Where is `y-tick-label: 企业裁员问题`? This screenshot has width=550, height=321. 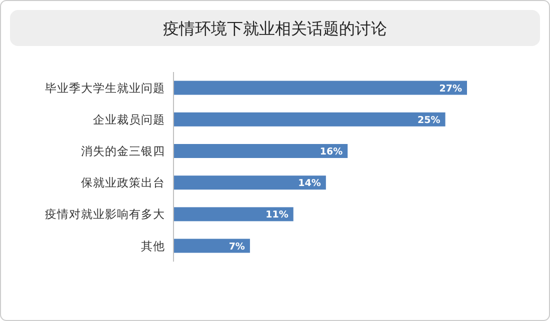
y-tick-label: 企业裁员问题 is located at coordinates (129, 119).